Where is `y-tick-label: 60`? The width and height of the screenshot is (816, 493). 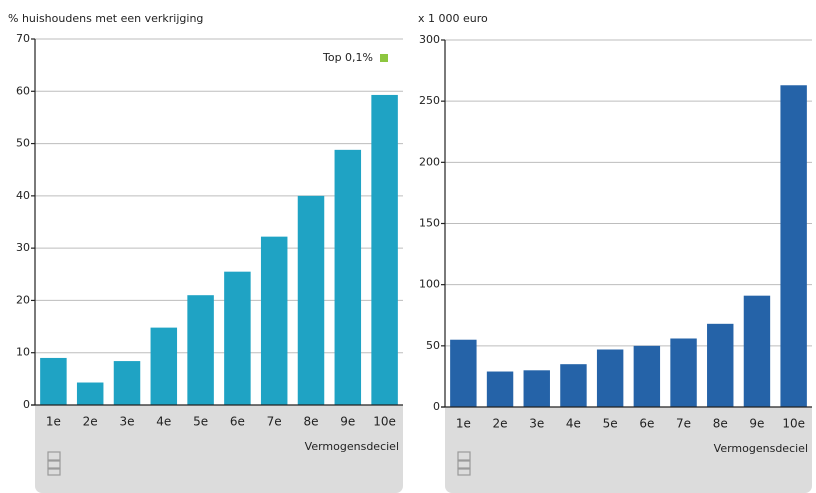 y-tick-label: 60 is located at coordinates (23, 90).